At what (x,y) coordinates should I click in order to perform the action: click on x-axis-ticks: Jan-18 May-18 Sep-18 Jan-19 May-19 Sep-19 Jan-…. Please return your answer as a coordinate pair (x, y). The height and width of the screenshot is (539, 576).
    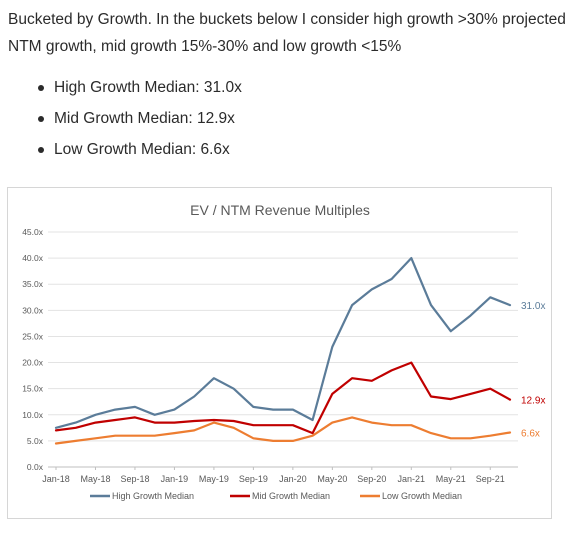
    Looking at the image, I should click on (273, 475).